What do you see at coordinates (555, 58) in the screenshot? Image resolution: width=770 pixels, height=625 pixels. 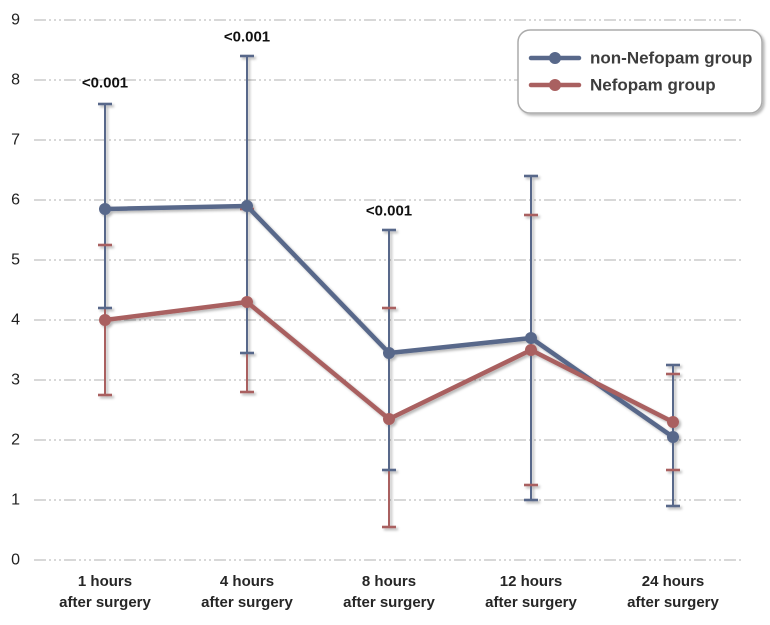 I see `legend-swatch-marker-non-nefopam-group` at bounding box center [555, 58].